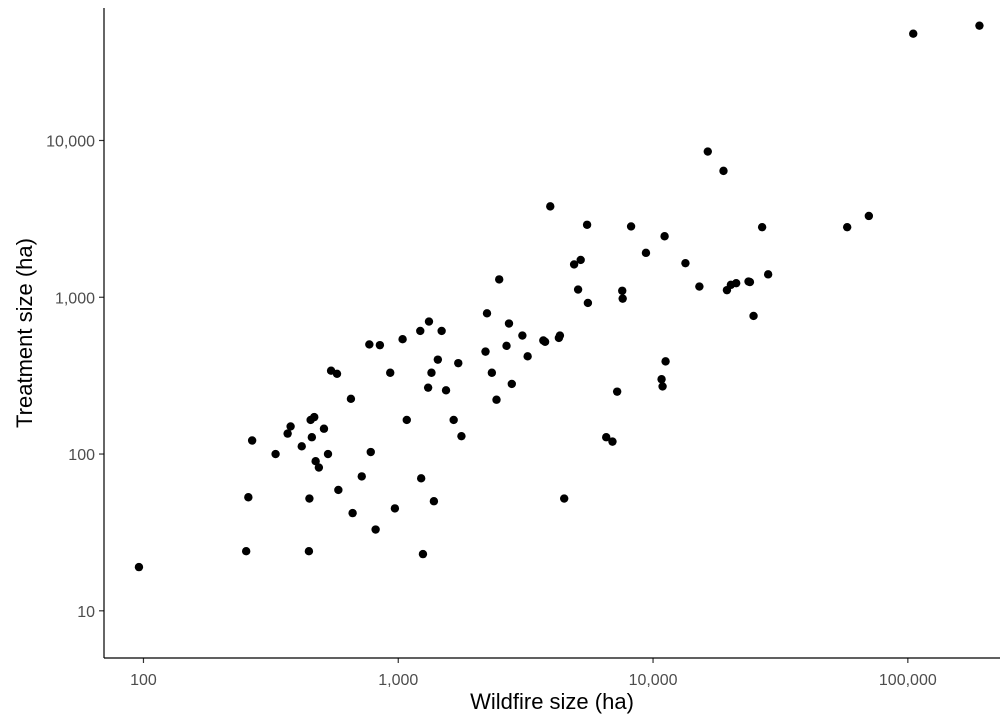  I want to click on x-axis-title: Wildfire size (ha), so click(552, 701).